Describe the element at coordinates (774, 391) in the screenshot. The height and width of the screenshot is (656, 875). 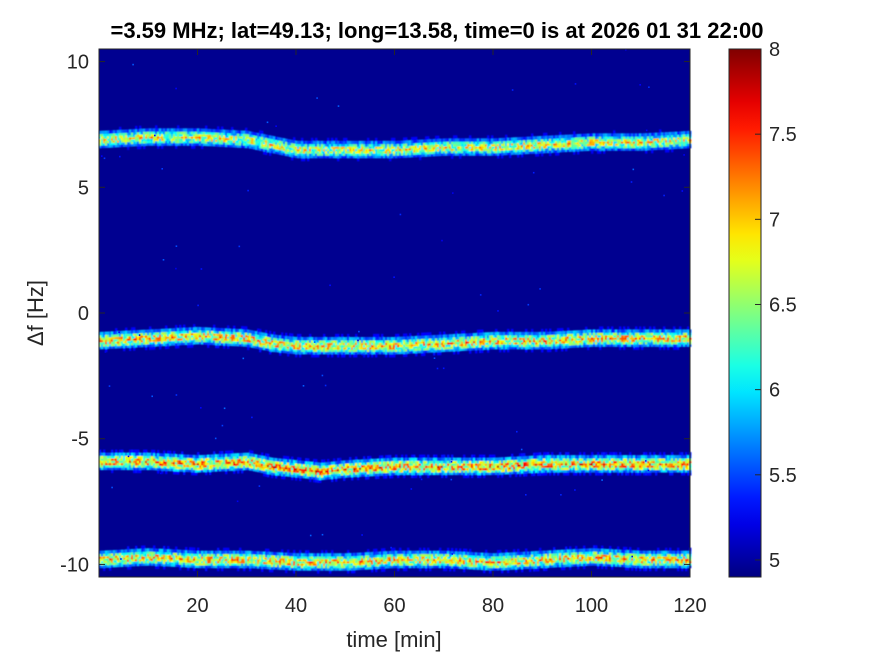
I see `colorbar-tick-label: 6` at that location.